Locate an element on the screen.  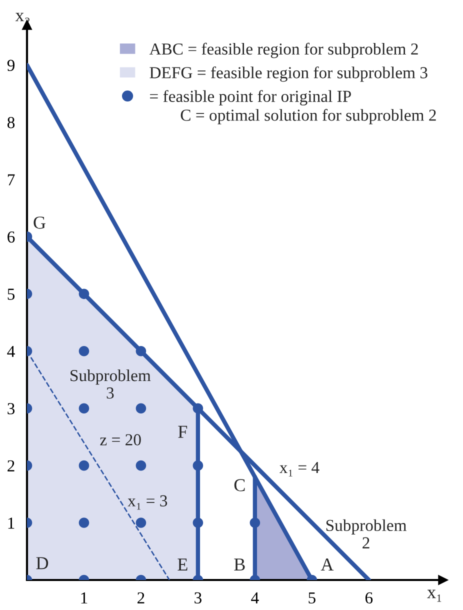
annotation: D is located at coordinates (42, 563).